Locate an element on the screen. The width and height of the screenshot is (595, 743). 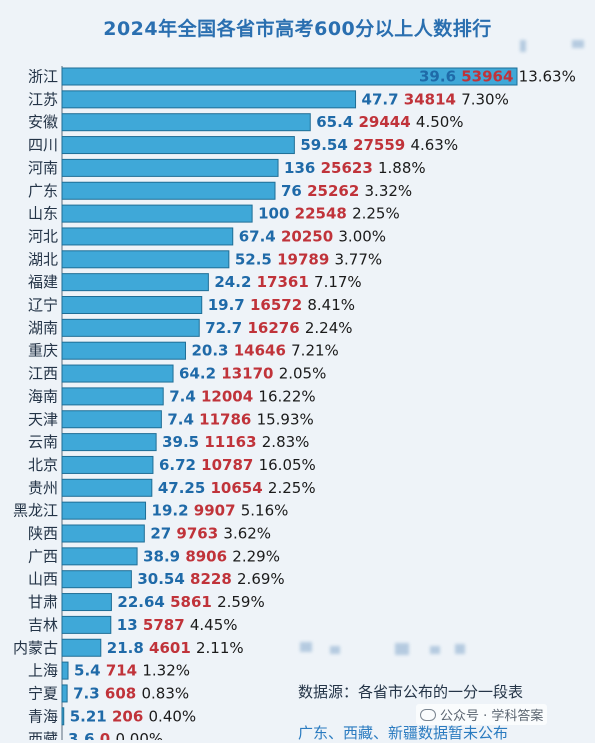
bar-value-label: 5.21 206 0.40% is located at coordinates (133, 716).